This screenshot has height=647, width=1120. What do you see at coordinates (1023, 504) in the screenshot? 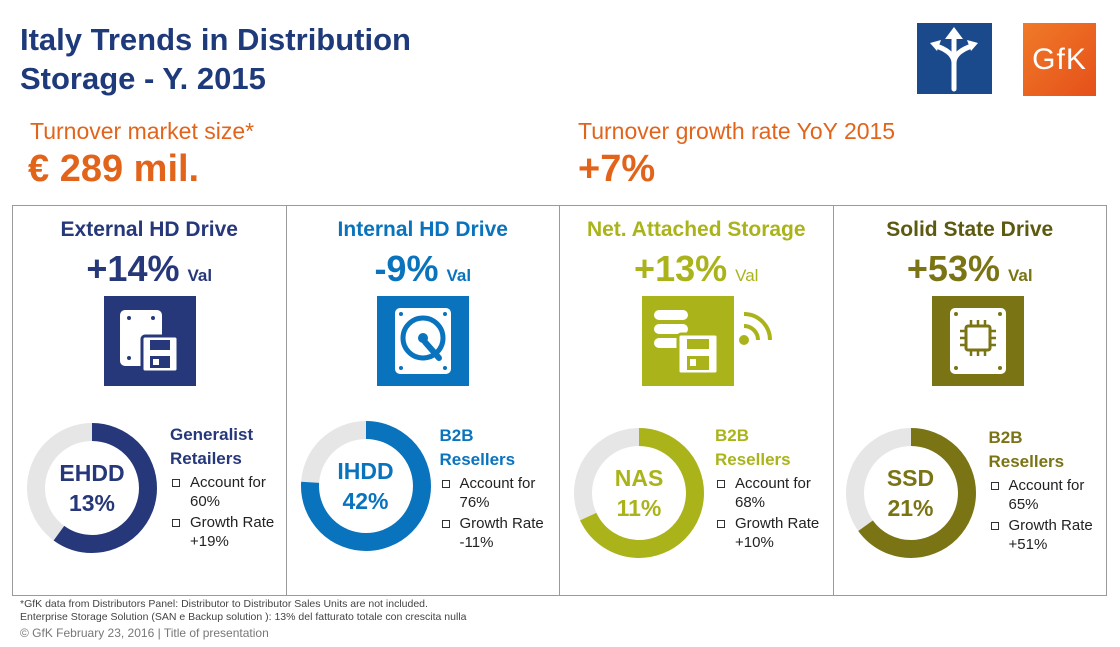
I see `bullet-value: 65%` at bounding box center [1023, 504].